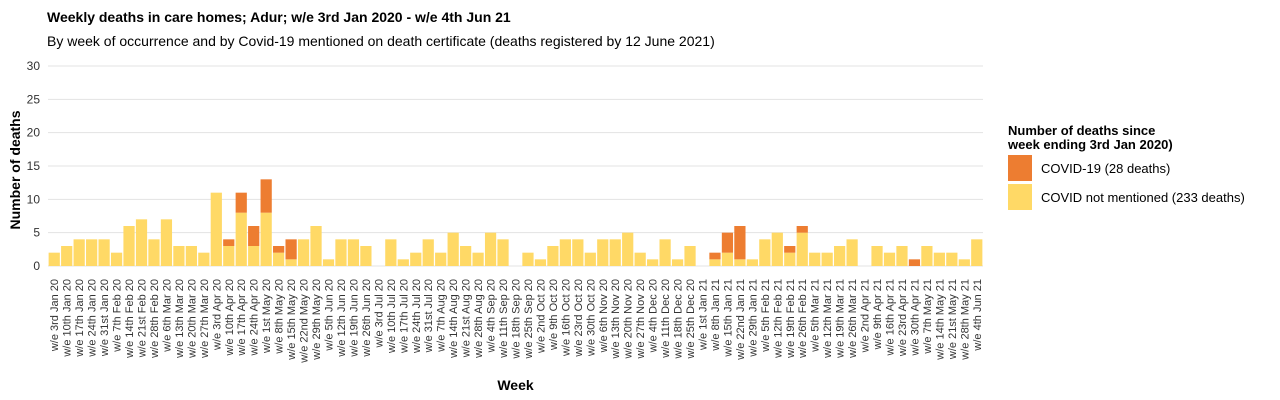 The width and height of the screenshot is (1280, 400). I want to click on x-tick-label: w/e 16th Oct 20, so click(566, 318).